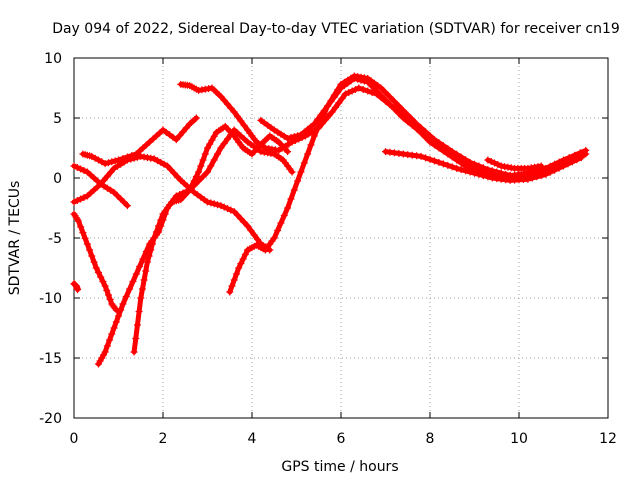 This screenshot has width=640, height=480. What do you see at coordinates (74, 439) in the screenshot?
I see `x-tick-label: 0` at bounding box center [74, 439].